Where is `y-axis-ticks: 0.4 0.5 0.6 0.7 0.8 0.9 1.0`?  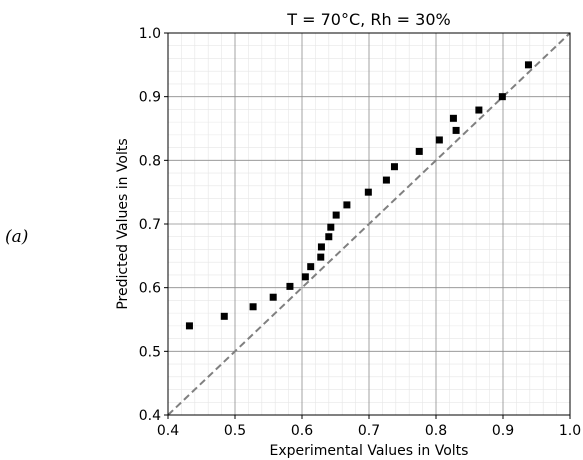 y-axis-ticks: 0.4 0.5 0.6 0.7 0.8 0.9 1.0 is located at coordinates (153, 225).